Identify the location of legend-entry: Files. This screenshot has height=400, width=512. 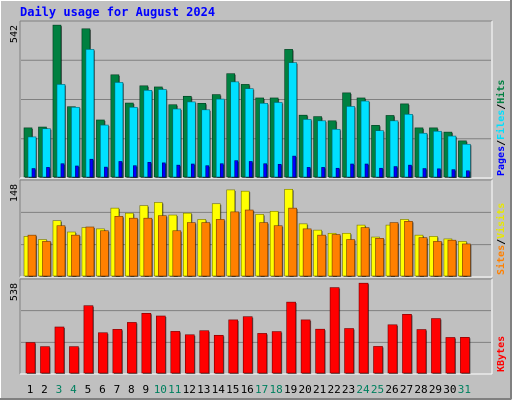
(501, 125).